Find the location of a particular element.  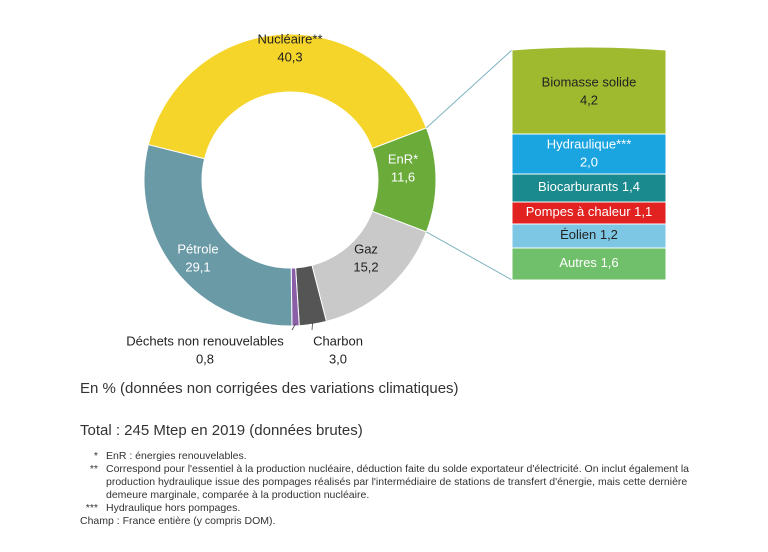

footnote-marker: * is located at coordinates (95, 456).